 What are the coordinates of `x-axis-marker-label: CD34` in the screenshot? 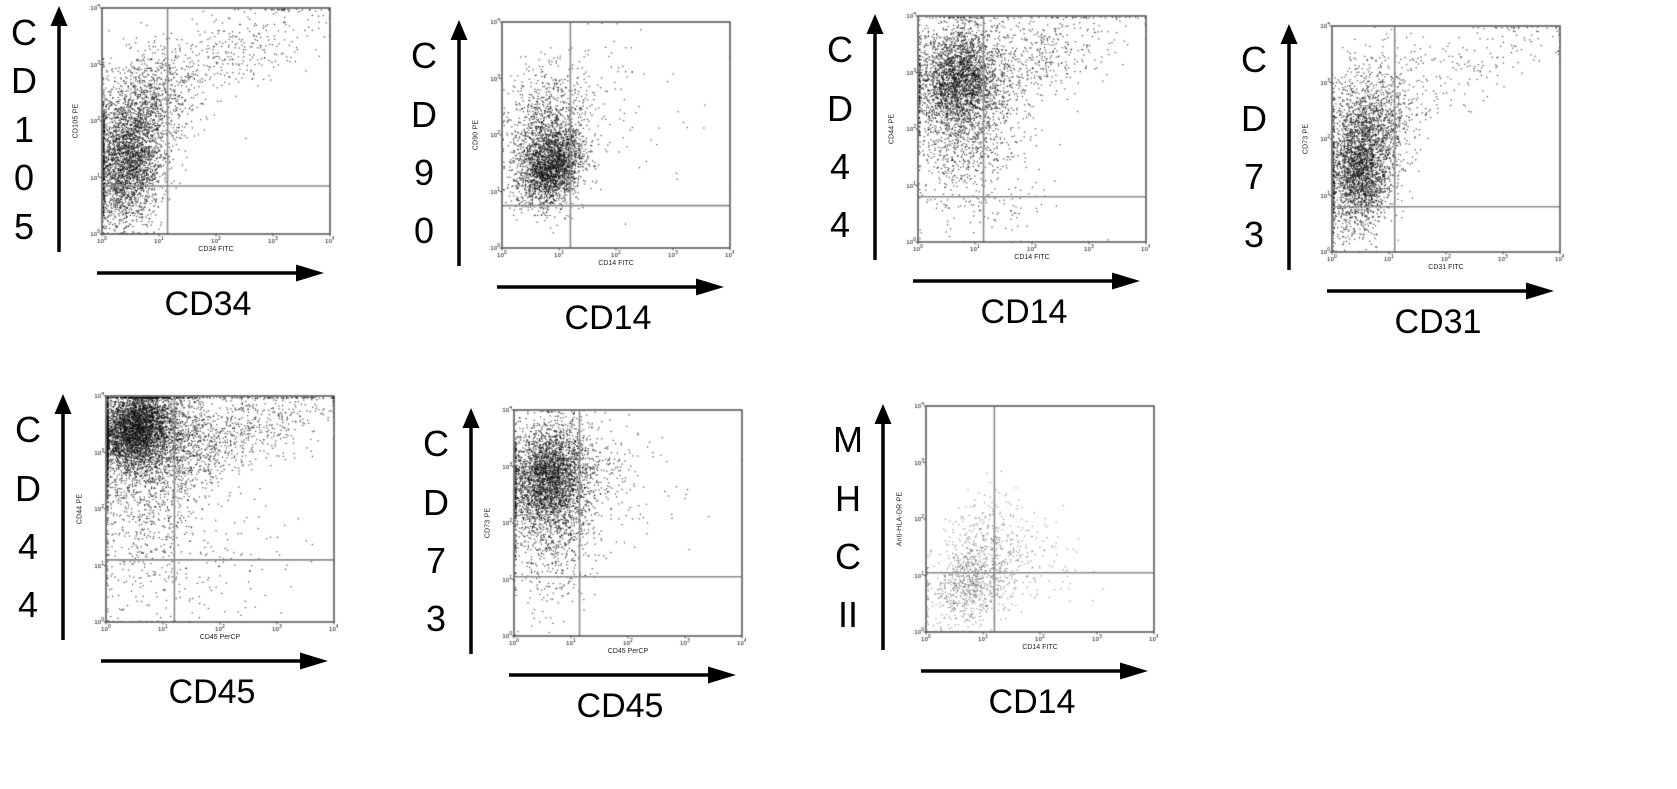 It's located at (208, 304).